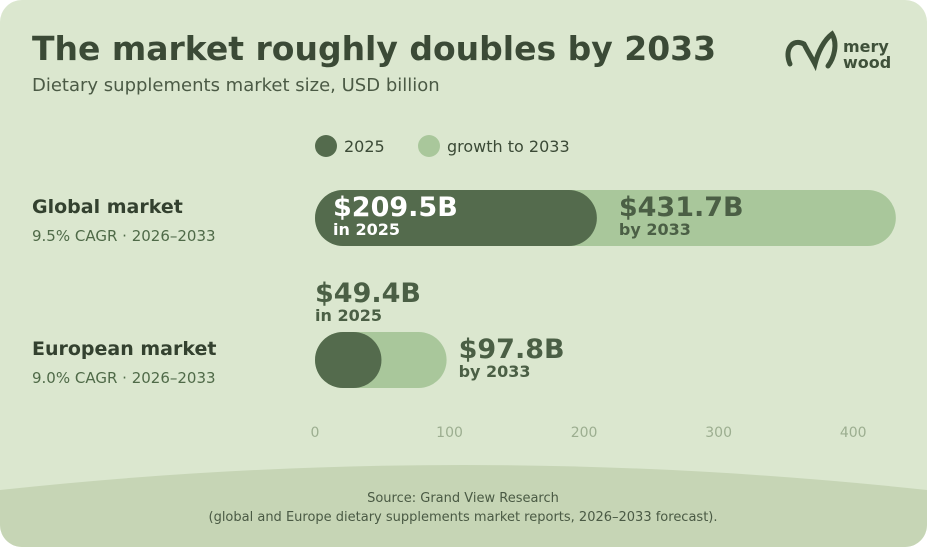 This screenshot has height=551, width=927. What do you see at coordinates (463, 498) in the screenshot?
I see `source: Source: Grand View Research` at bounding box center [463, 498].